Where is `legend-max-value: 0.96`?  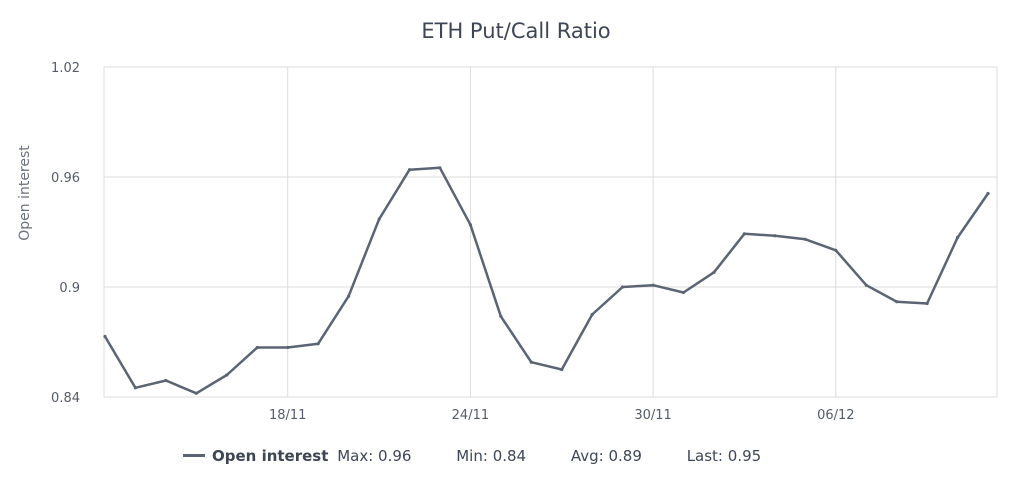
legend-max-value: 0.96 is located at coordinates (395, 456).